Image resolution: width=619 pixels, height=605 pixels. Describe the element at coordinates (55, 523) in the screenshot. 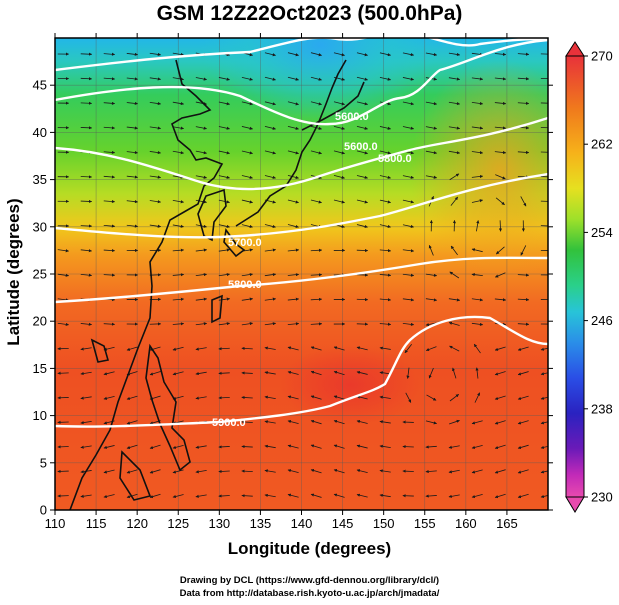

I see `x-tick-label: 110` at that location.